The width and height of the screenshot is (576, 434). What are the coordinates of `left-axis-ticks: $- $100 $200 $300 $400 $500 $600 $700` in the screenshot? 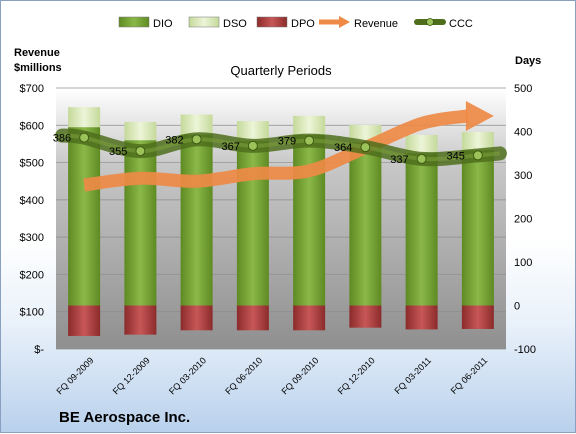 It's located at (32, 219).